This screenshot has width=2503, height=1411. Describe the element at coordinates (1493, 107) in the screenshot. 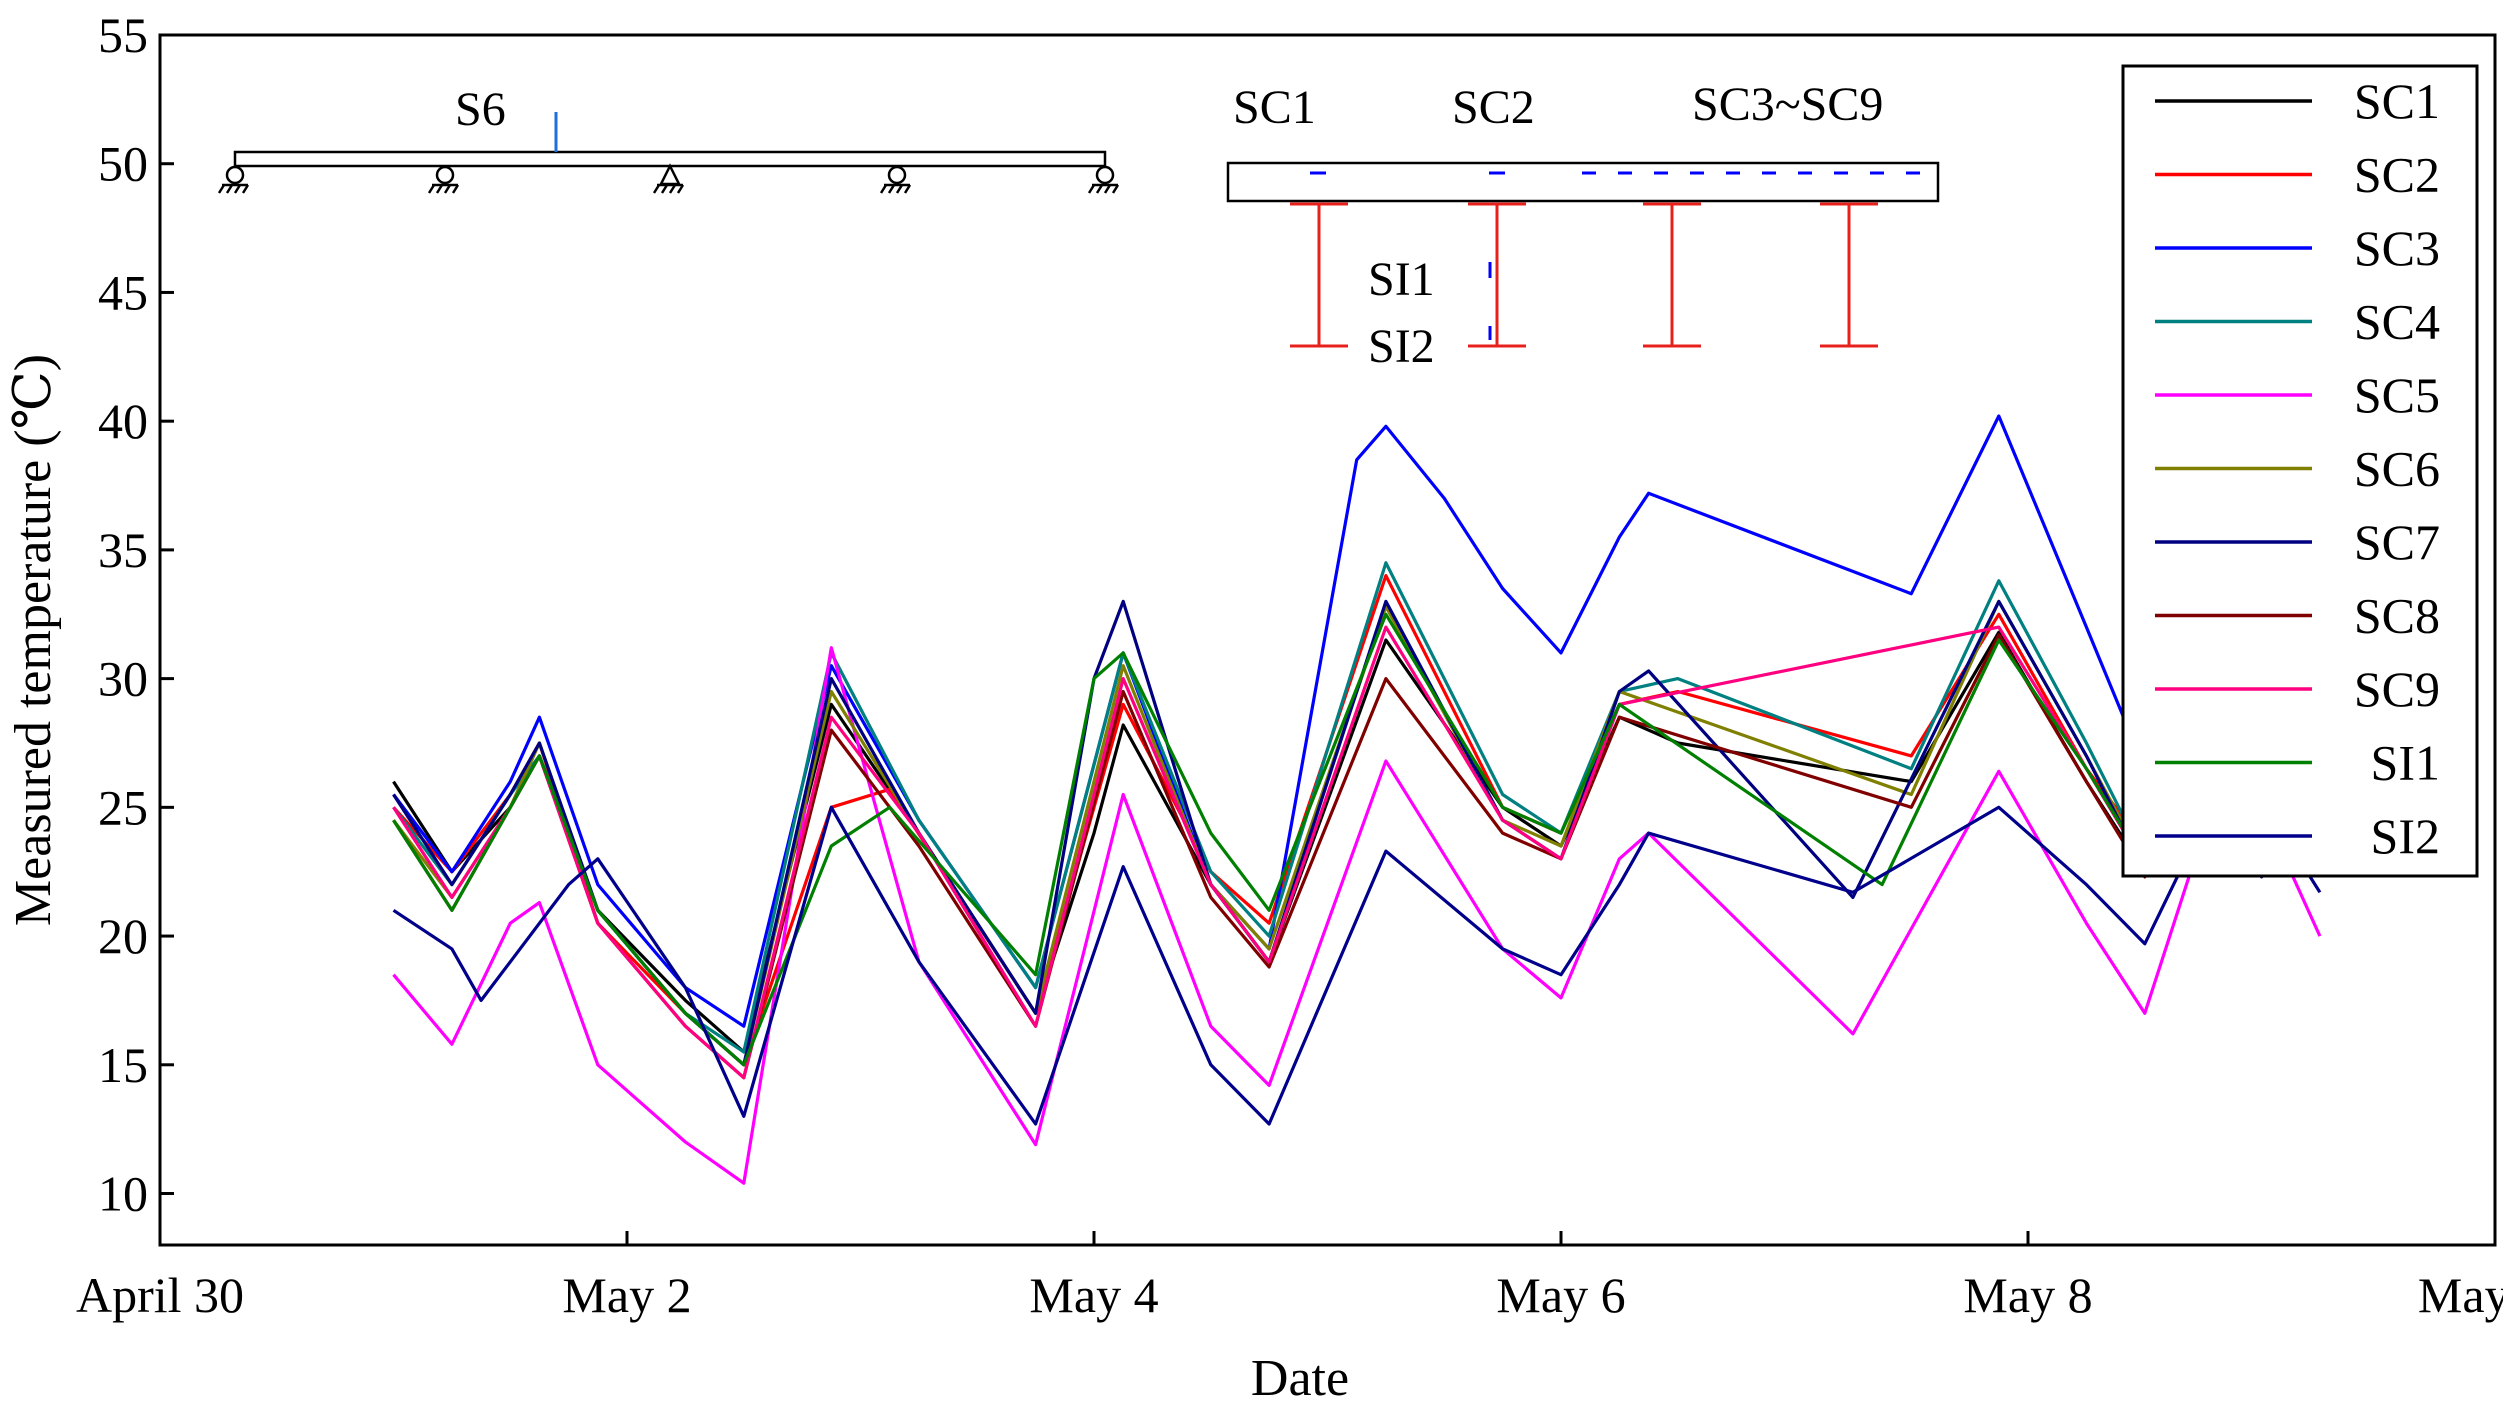

I see `sc2-label: SC2` at that location.